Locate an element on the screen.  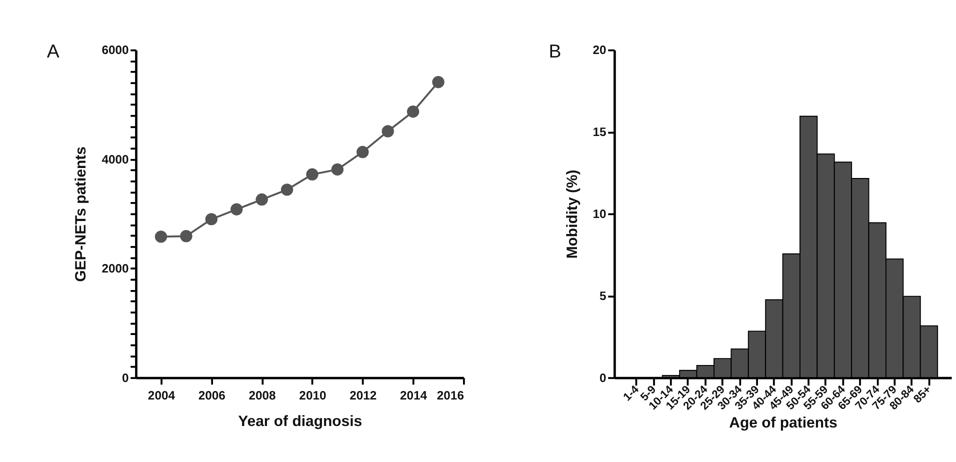
x-tick-label: 2012 is located at coordinates (363, 395).